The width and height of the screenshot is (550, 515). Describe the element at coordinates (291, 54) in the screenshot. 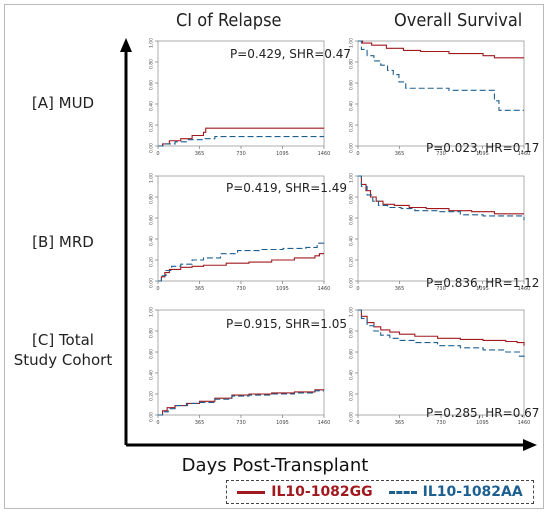

I see `stat-mud-relapse: P=0.429, SHR=0.47` at that location.